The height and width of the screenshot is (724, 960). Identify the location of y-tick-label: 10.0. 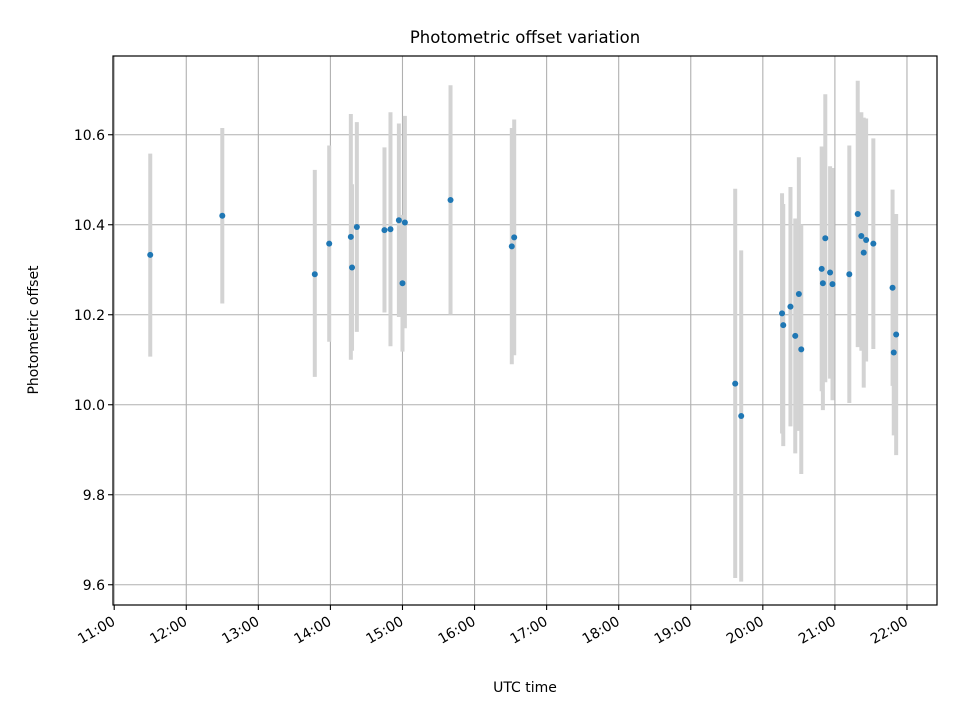
(89, 406).